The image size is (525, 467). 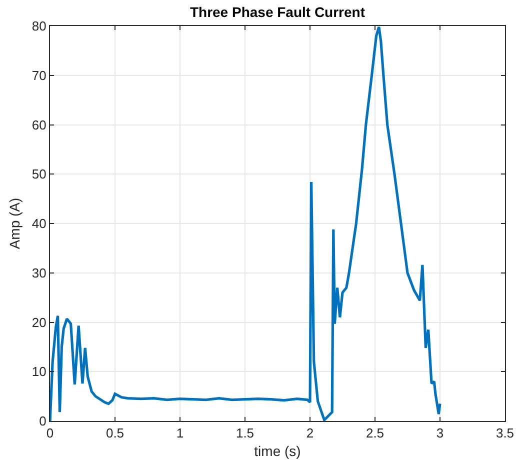 What do you see at coordinates (39, 75) in the screenshot?
I see `y-tick-label: 70` at bounding box center [39, 75].